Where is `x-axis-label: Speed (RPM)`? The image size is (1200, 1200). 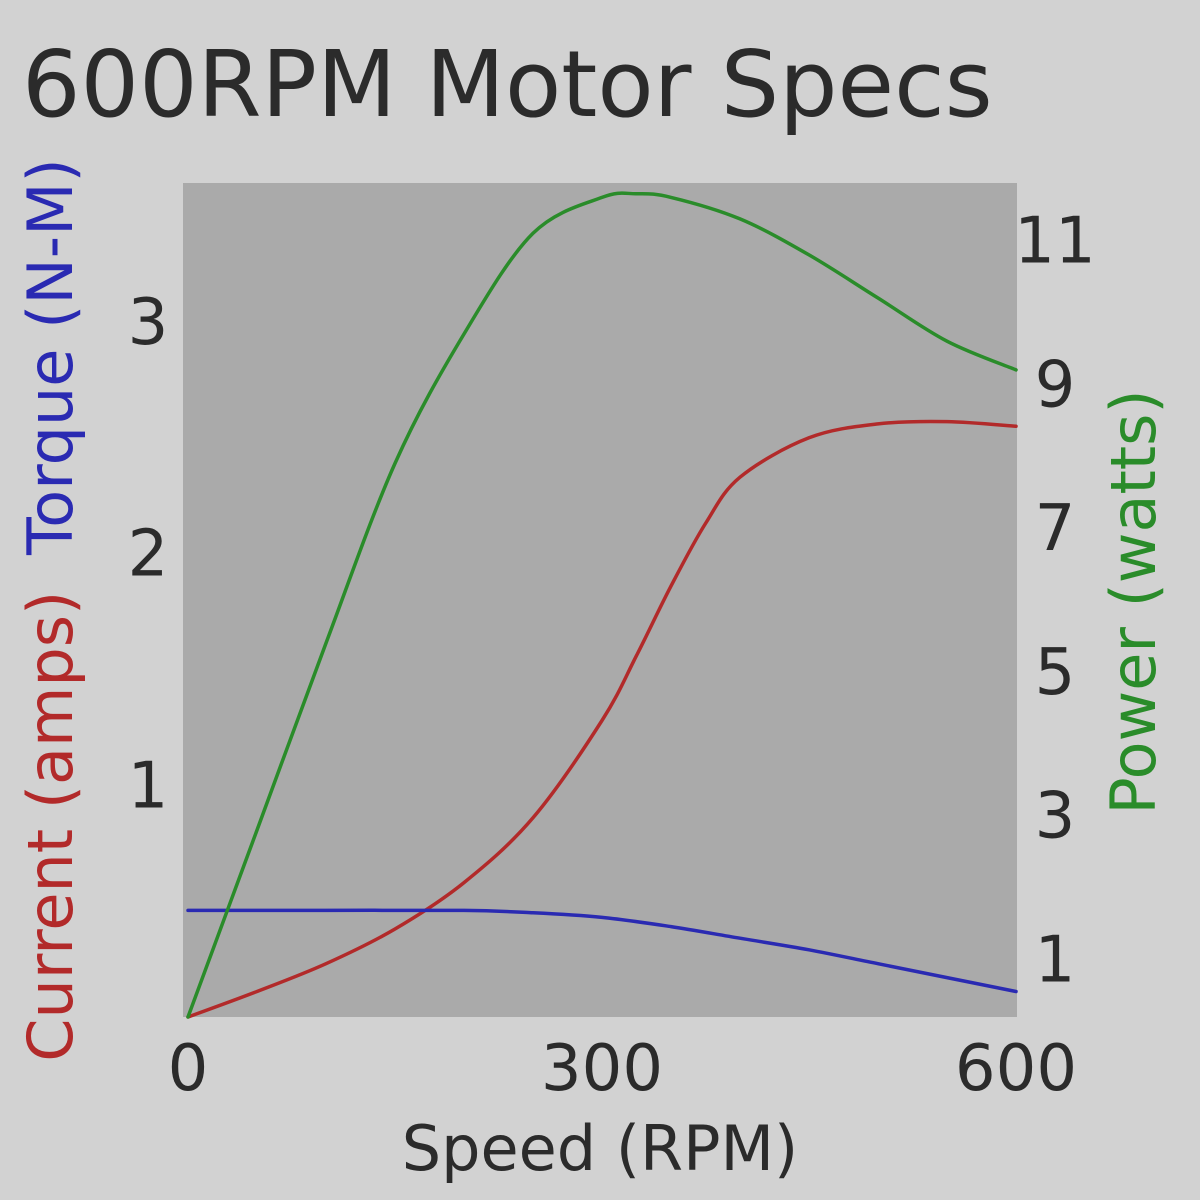 x-axis-label: Speed (RPM) is located at coordinates (600, 1148).